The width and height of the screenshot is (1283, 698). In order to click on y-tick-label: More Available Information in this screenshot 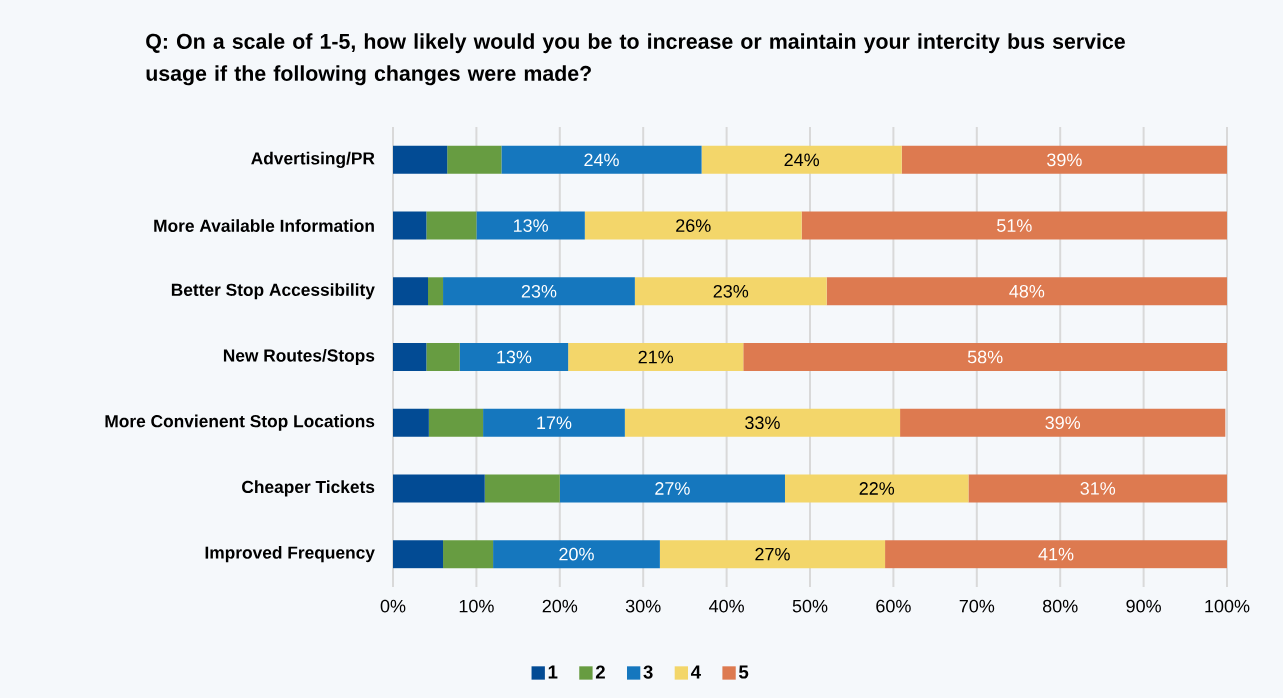, I will do `click(264, 225)`.